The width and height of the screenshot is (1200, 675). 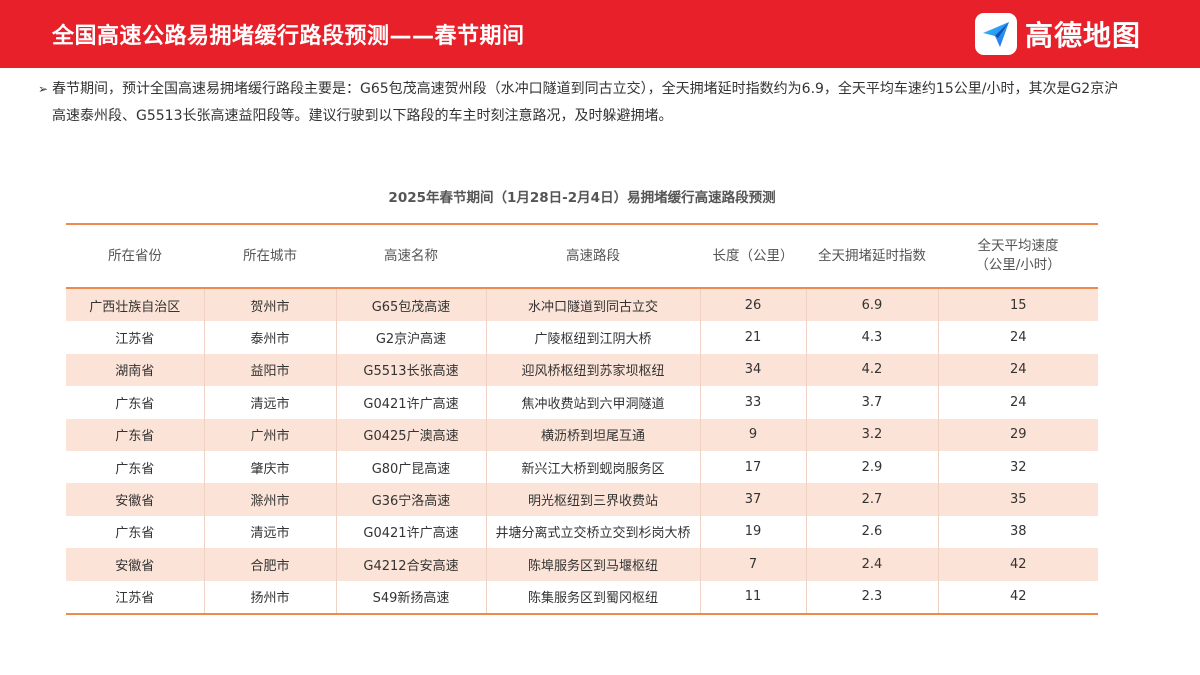 I want to click on header-avg-speed-line1: 全天平均速度, so click(x=1018, y=246).